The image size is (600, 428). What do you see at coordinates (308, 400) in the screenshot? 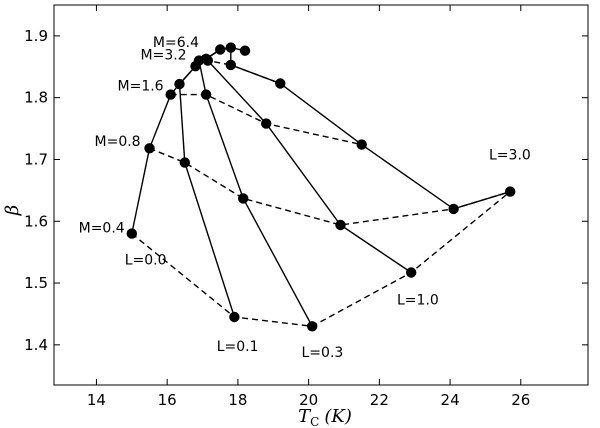
I see `x-tick-label: 20` at bounding box center [308, 400].